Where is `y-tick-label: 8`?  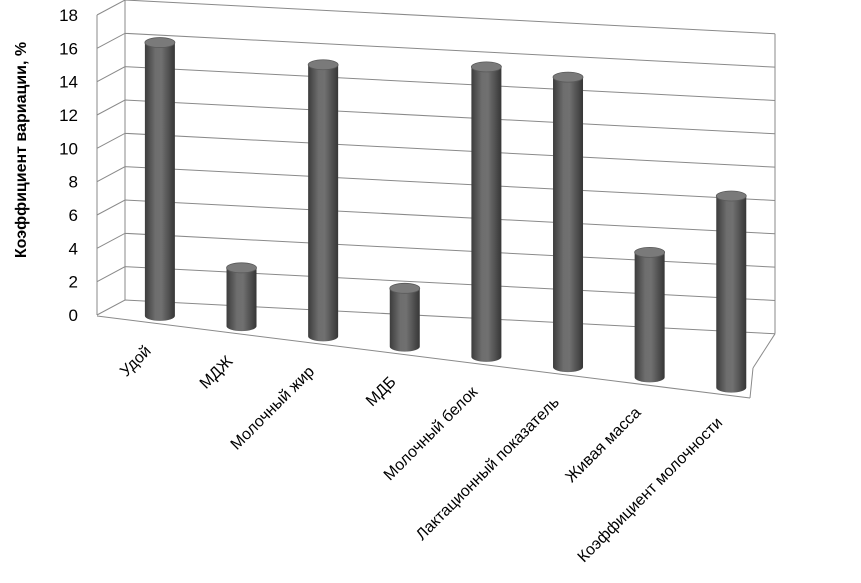
y-tick-label: 8 is located at coordinates (73, 182).